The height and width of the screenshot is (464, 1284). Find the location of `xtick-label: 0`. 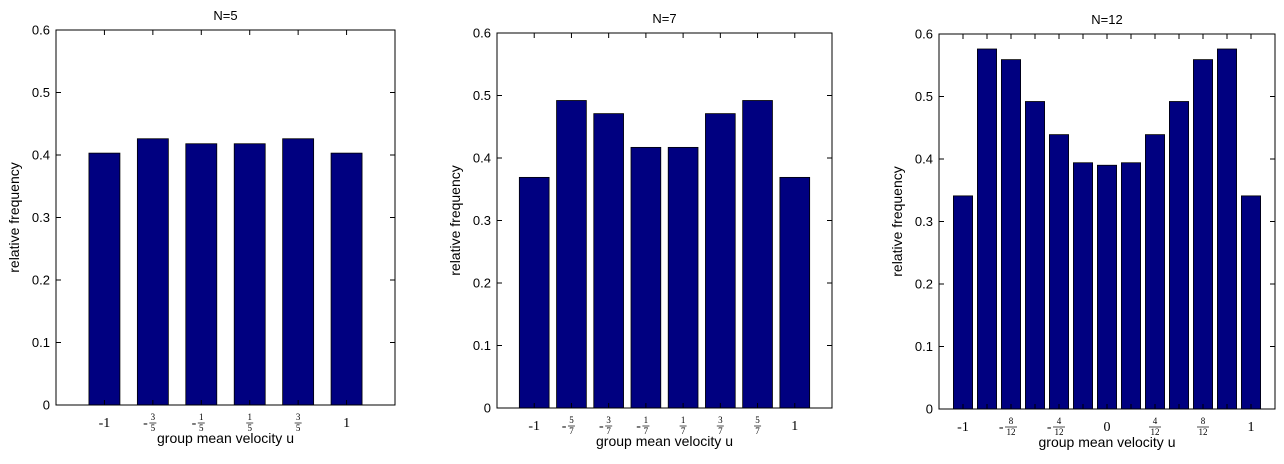

xtick-label: 0 is located at coordinates (1107, 427).